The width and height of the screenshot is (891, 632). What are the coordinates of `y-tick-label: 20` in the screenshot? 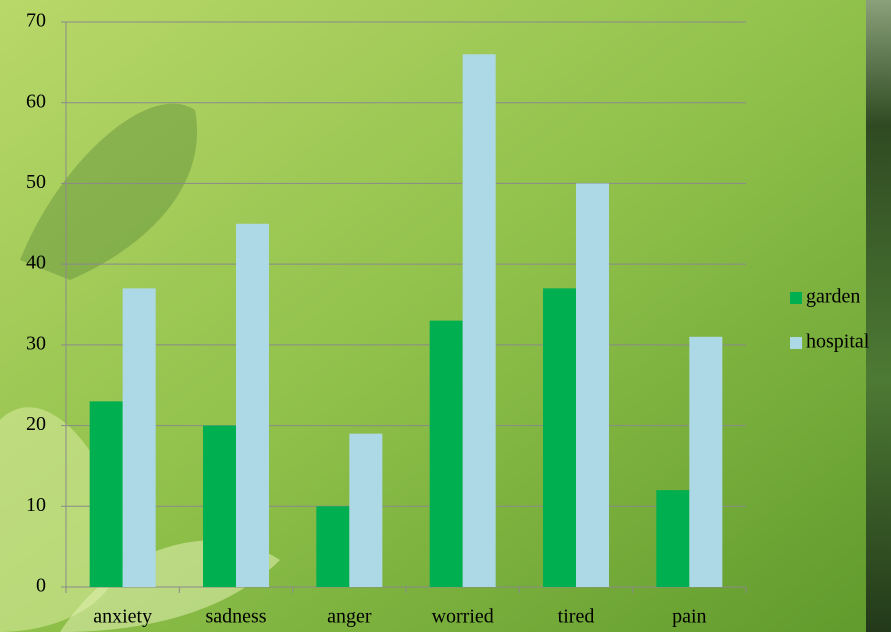 It's located at (36, 424).